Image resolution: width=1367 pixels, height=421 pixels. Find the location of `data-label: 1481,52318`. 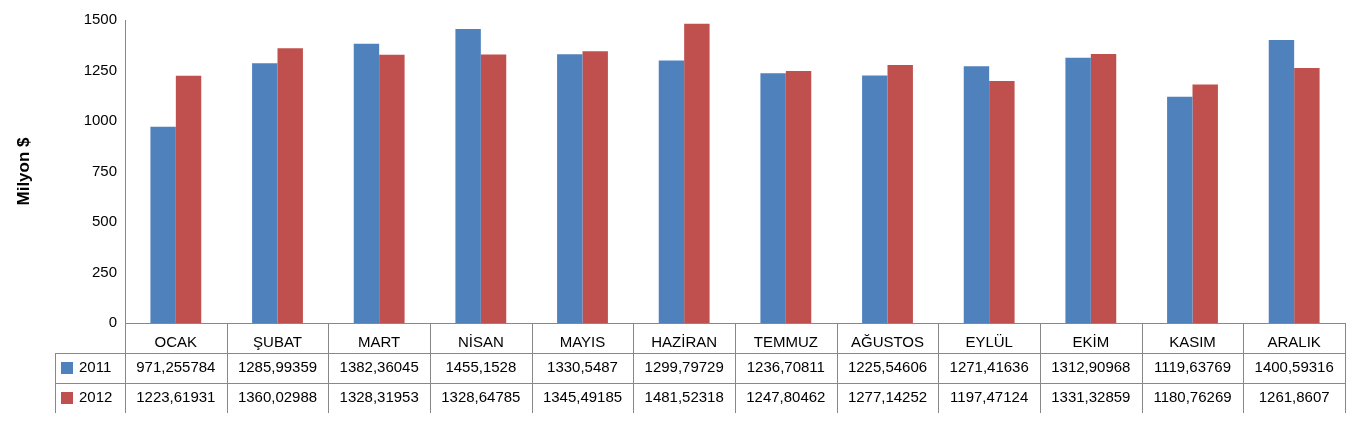

data-label: 1481,52318 is located at coordinates (684, 397).